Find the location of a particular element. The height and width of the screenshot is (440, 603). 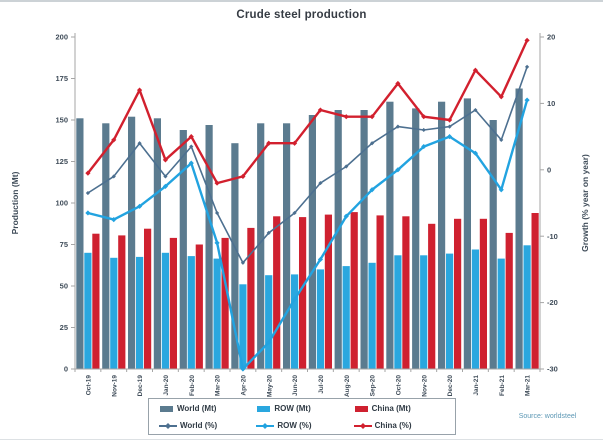

svg-text: Growth (% year on year) is located at coordinates (585, 203).